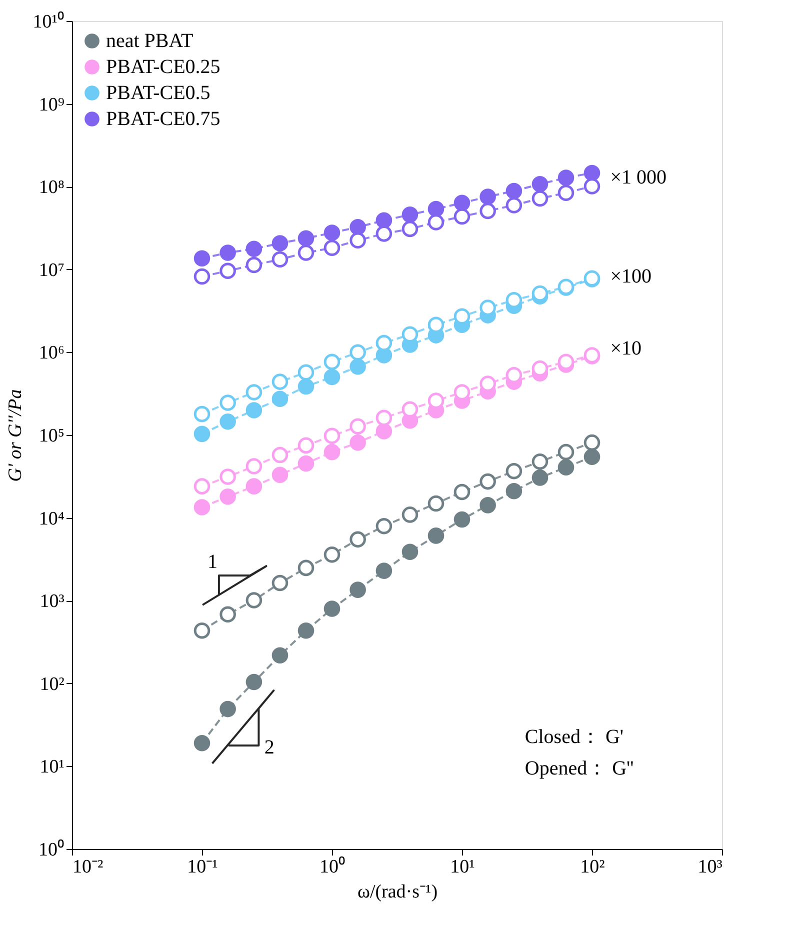  What do you see at coordinates (51, 353) in the screenshot?
I see `y-tick-label: 10⁶` at bounding box center [51, 353].